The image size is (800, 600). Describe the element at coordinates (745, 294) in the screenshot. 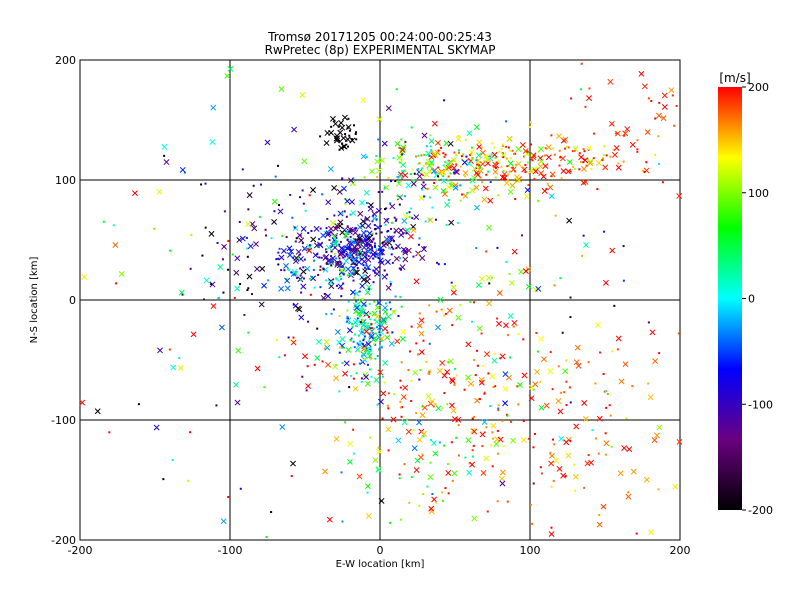

I see `colorbar: [m/s] -200 -100 0 100 200` at that location.